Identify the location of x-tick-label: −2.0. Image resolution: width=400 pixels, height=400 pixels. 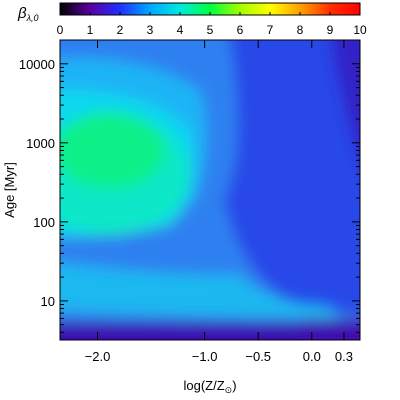
(98, 356).